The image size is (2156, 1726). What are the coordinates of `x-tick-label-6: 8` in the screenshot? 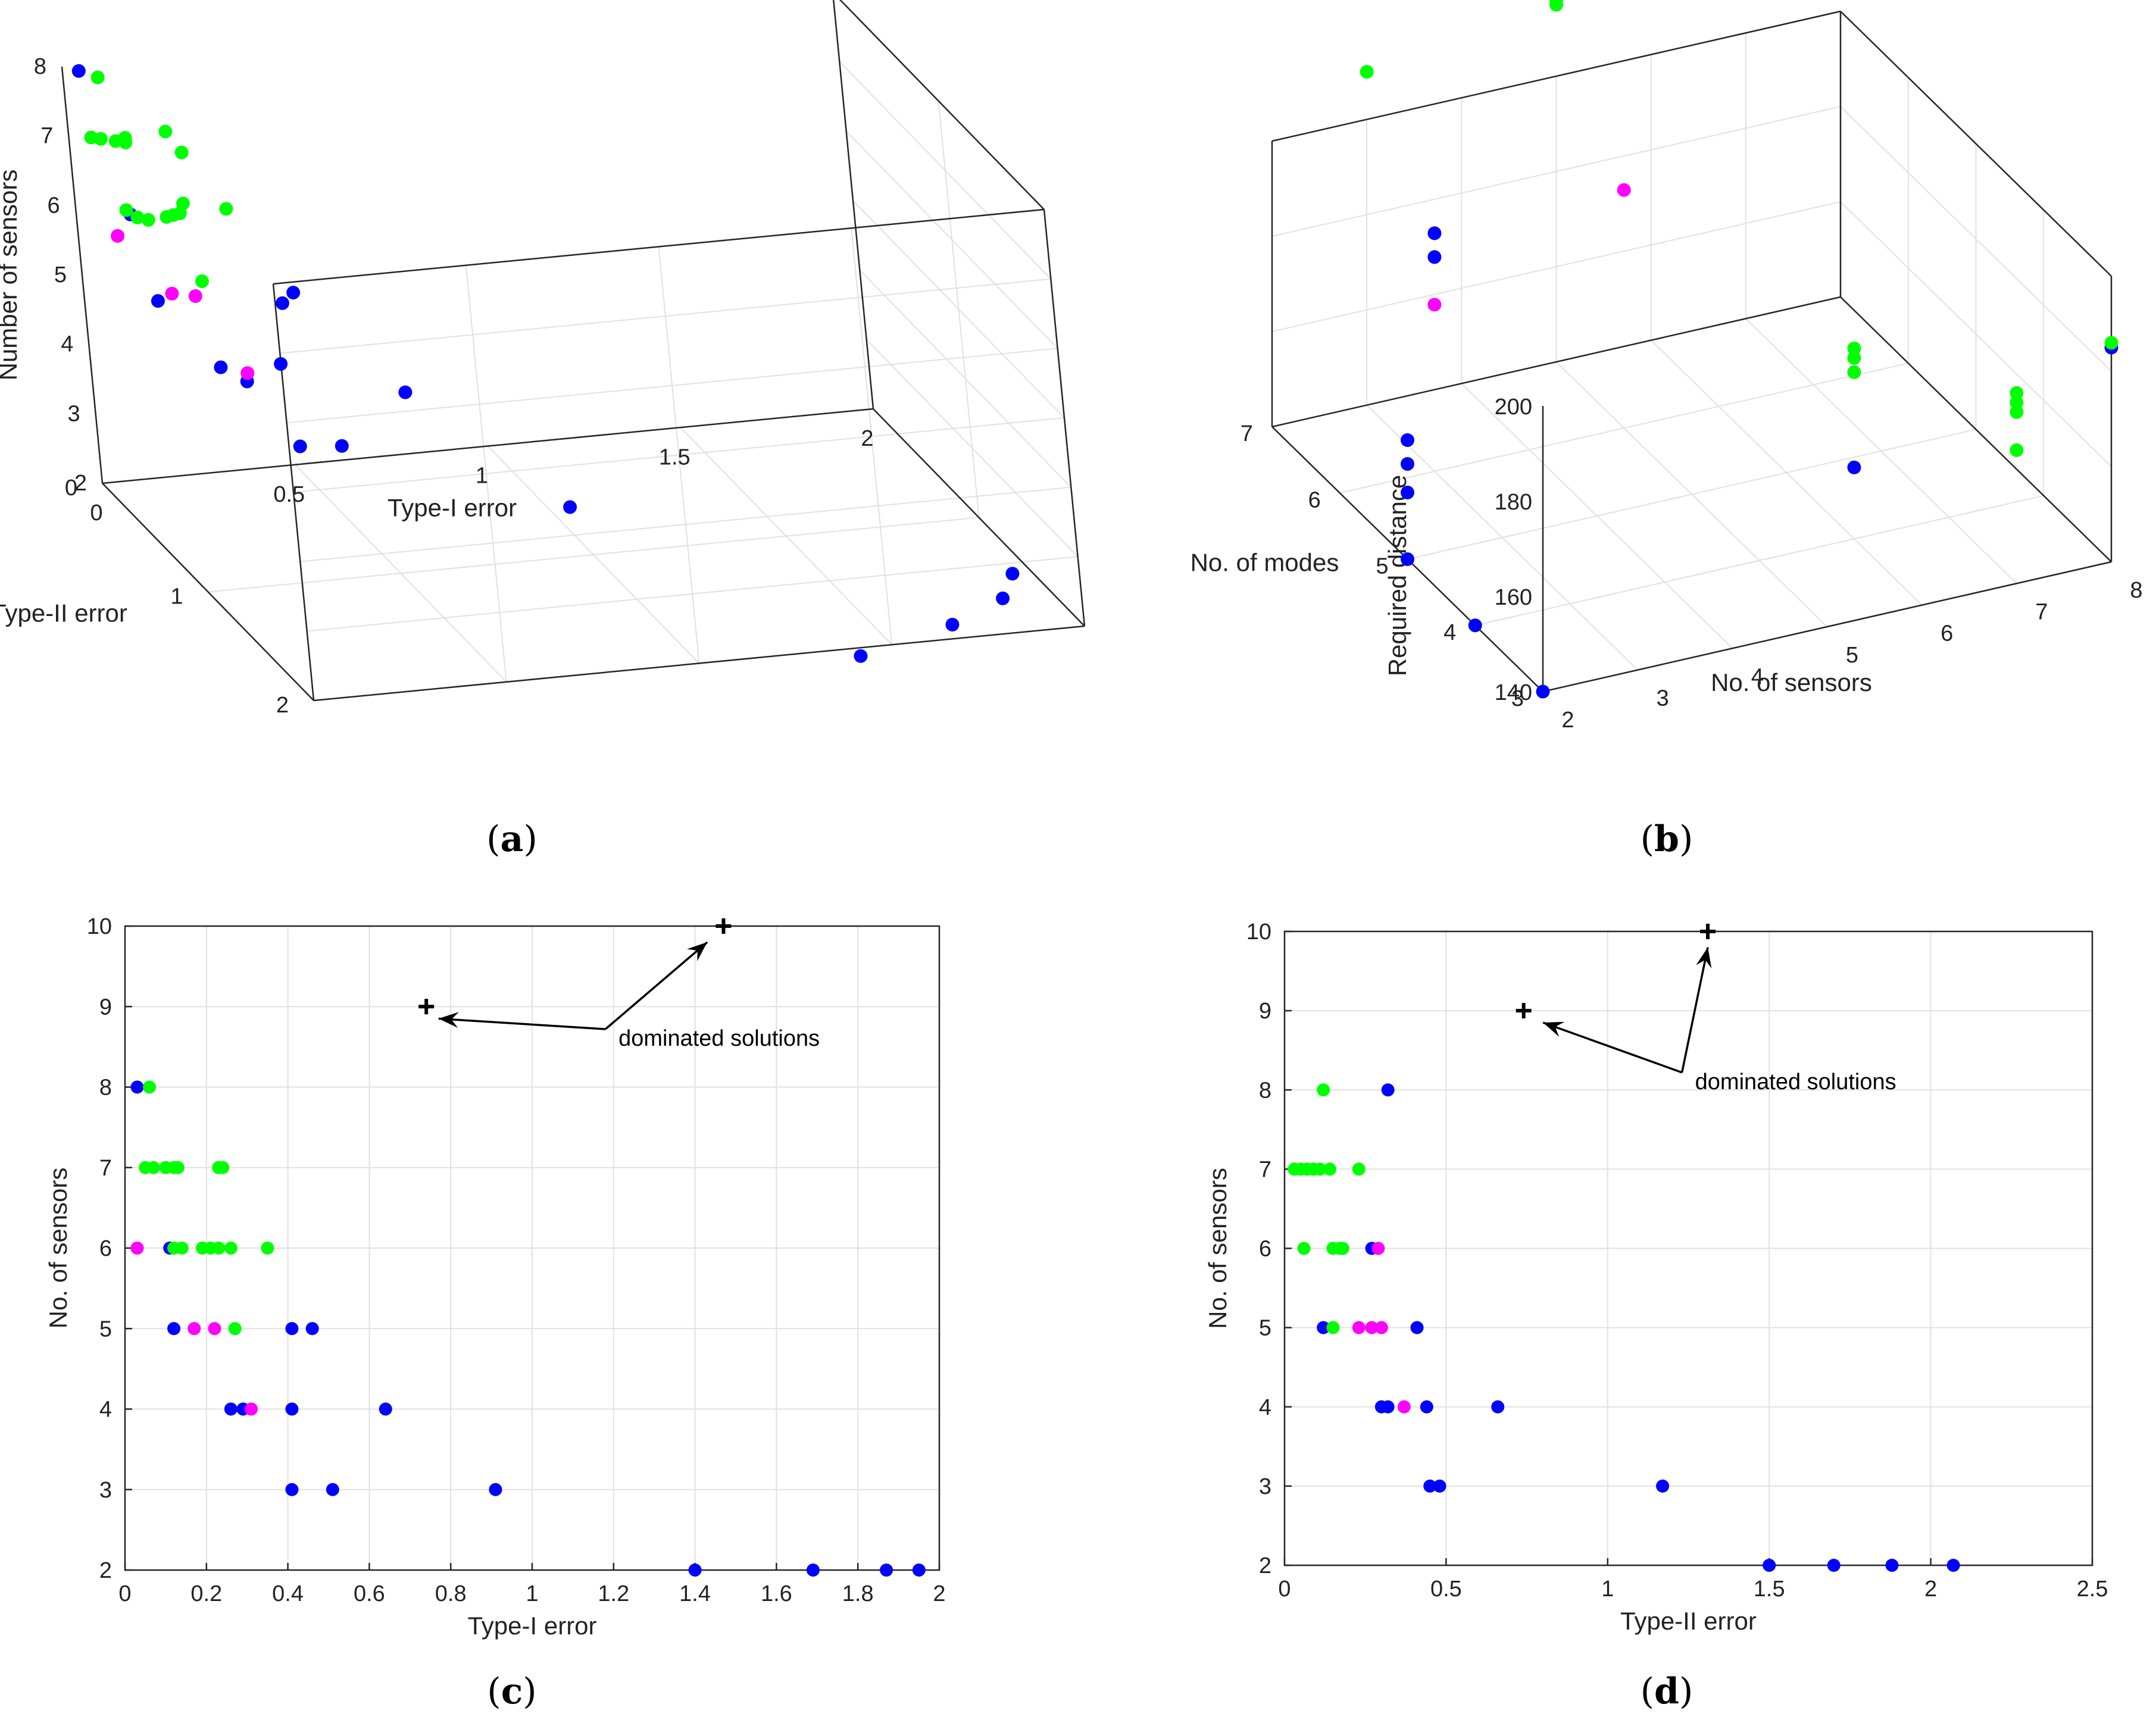 It's located at (2136, 590).